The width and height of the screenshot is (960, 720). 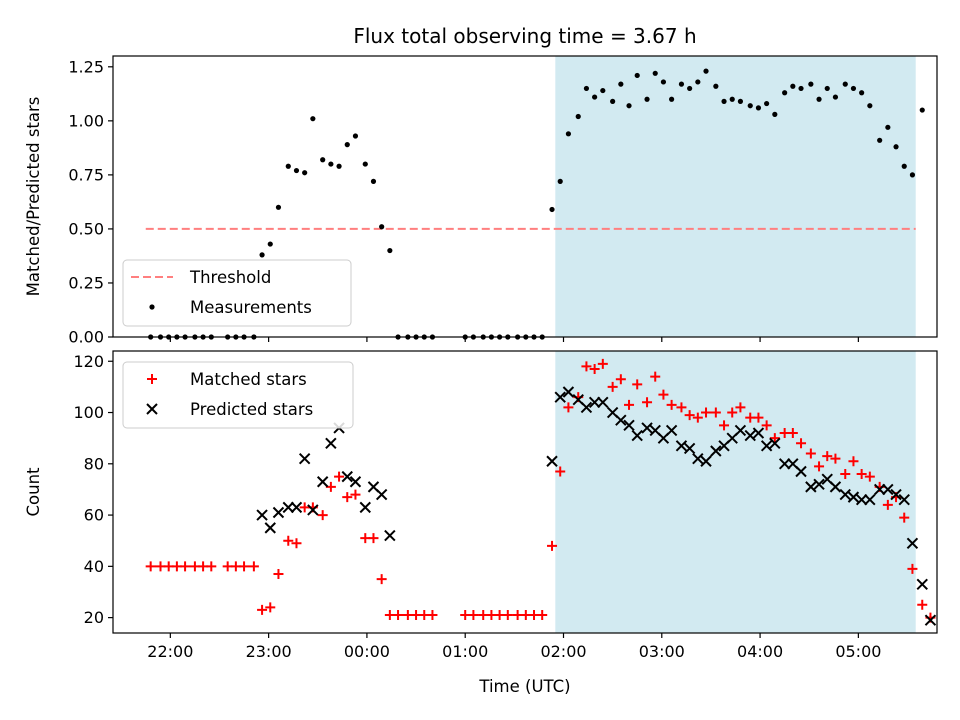 What do you see at coordinates (170, 651) in the screenshot?
I see `x-tick-label: 22:00` at bounding box center [170, 651].